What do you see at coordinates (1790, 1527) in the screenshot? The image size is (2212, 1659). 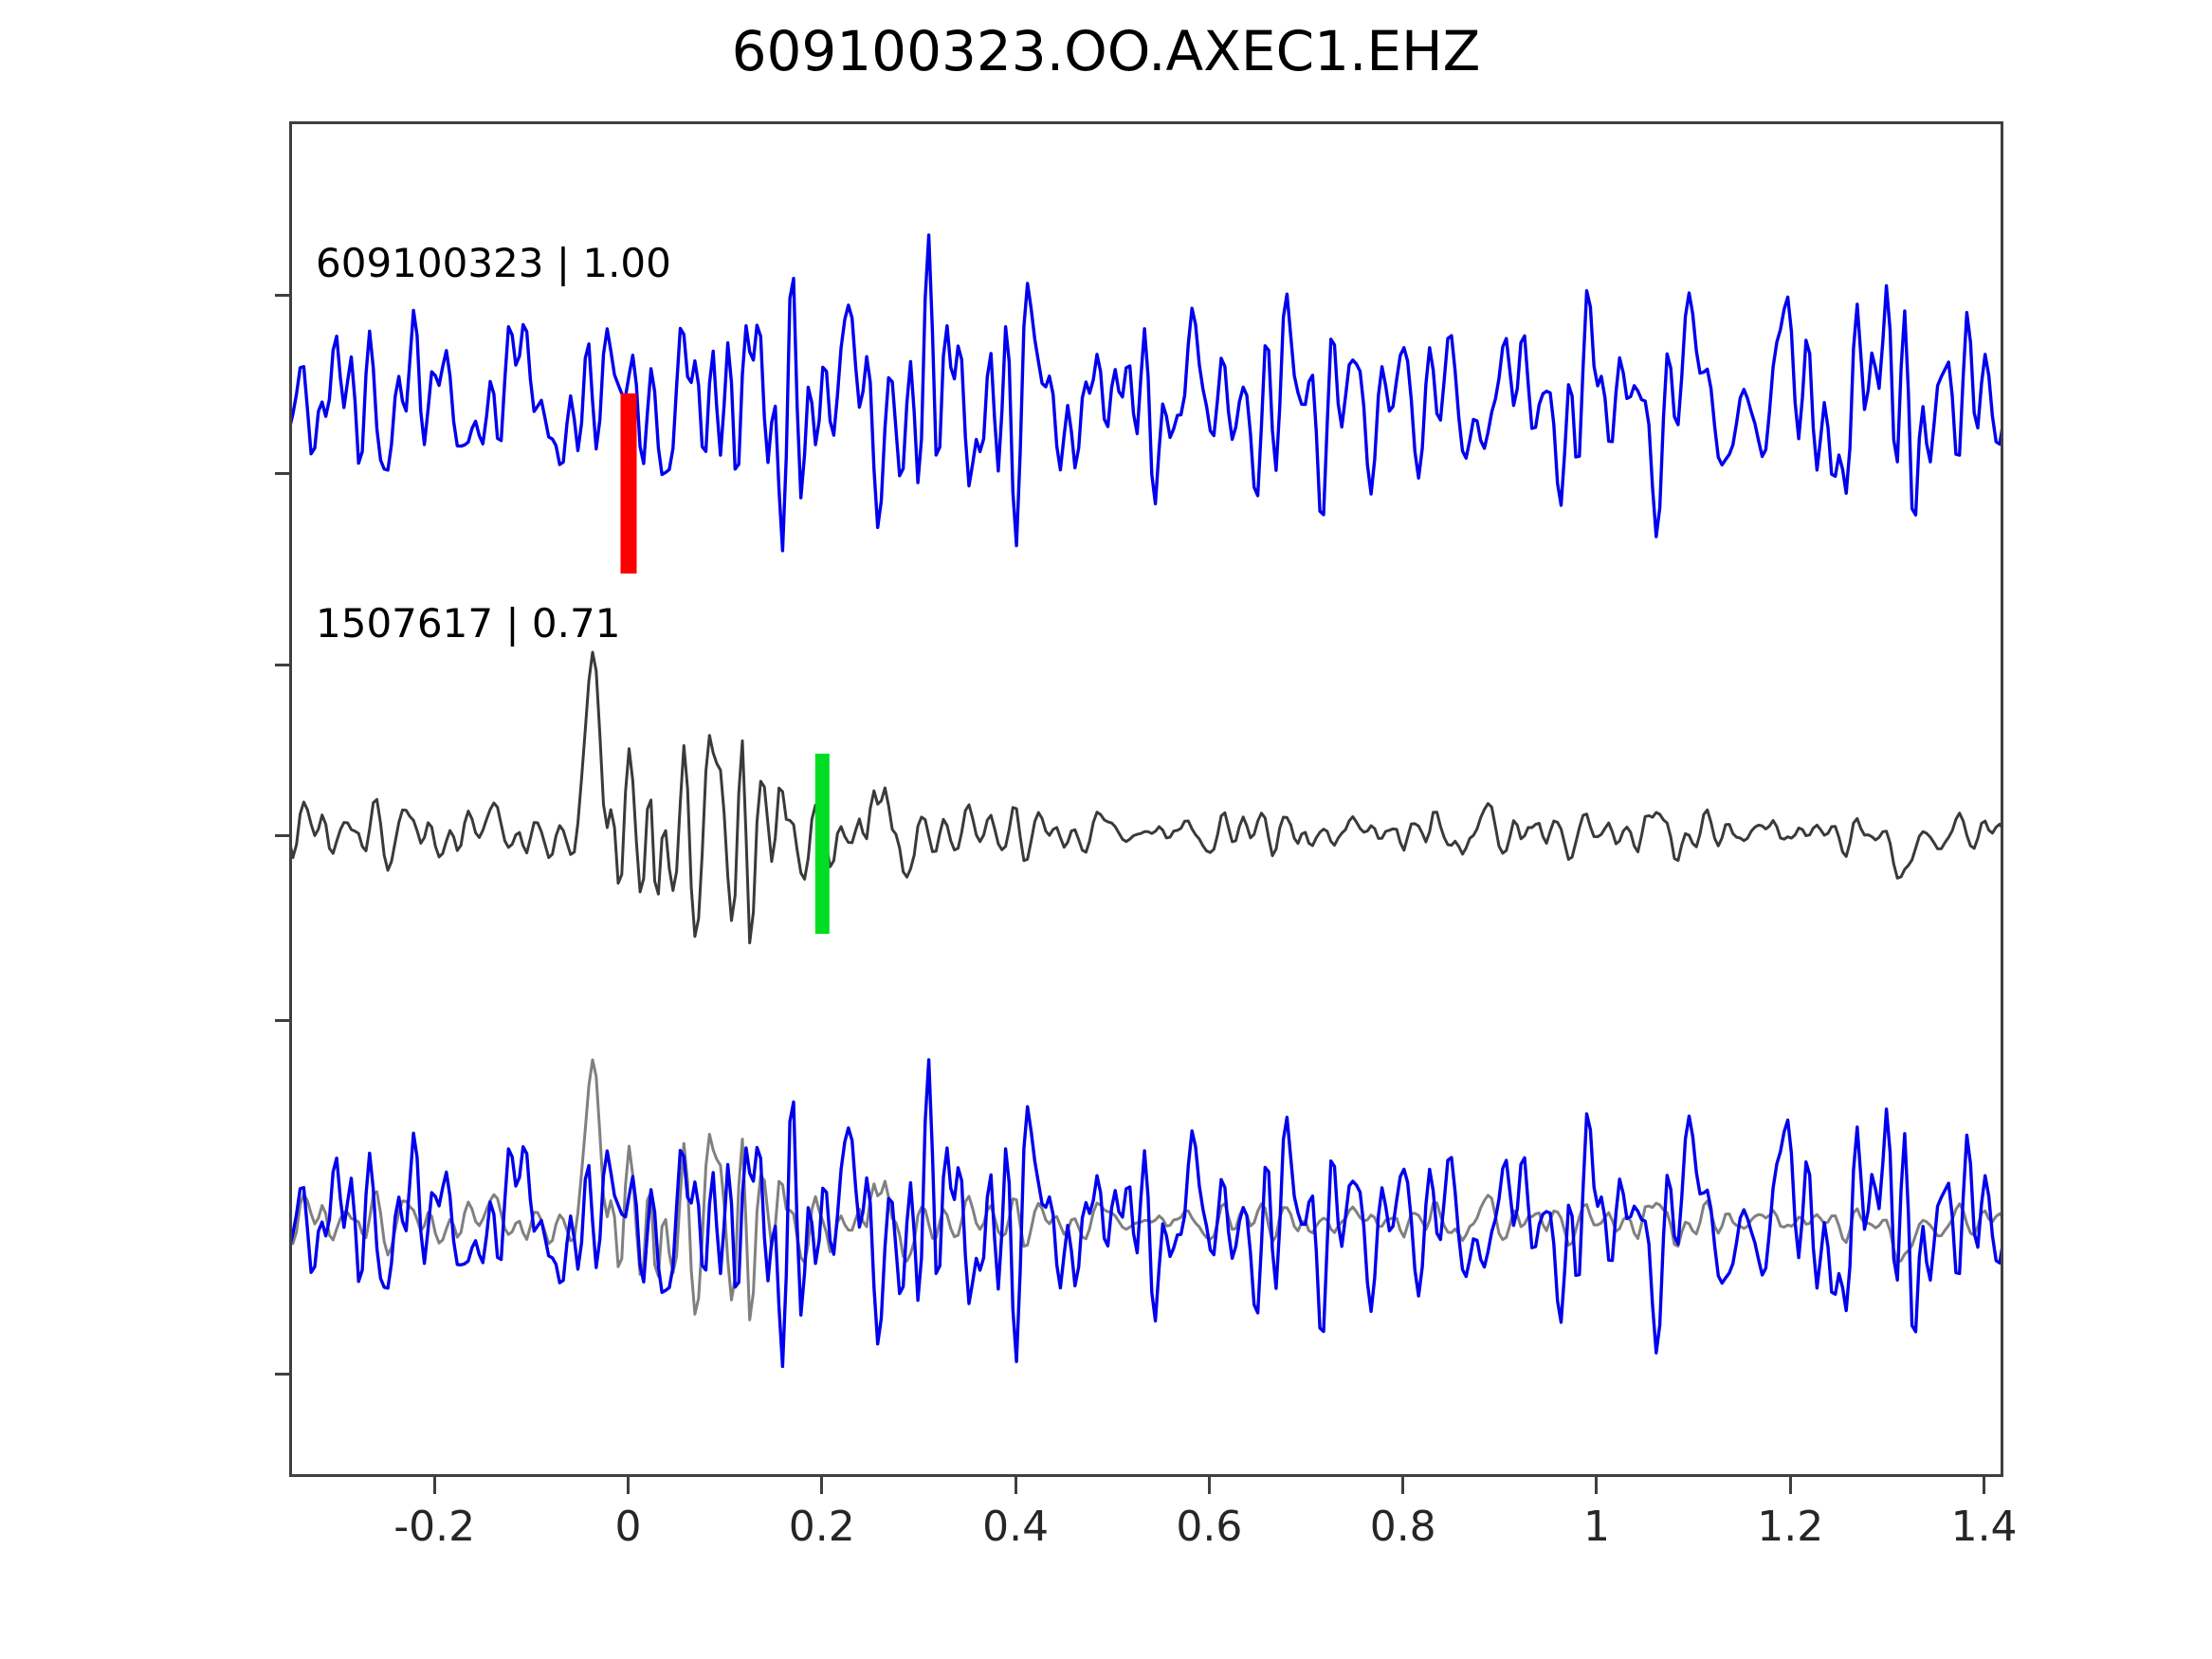 I see `x-axis-tick-label: 1.2` at bounding box center [1790, 1527].